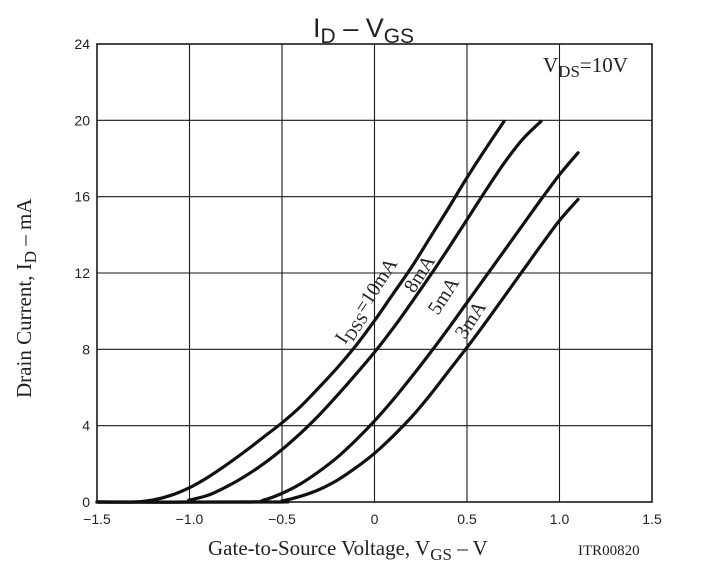 The width and height of the screenshot is (703, 564). Describe the element at coordinates (86, 502) in the screenshot. I see `y-tick-label: 0` at that location.